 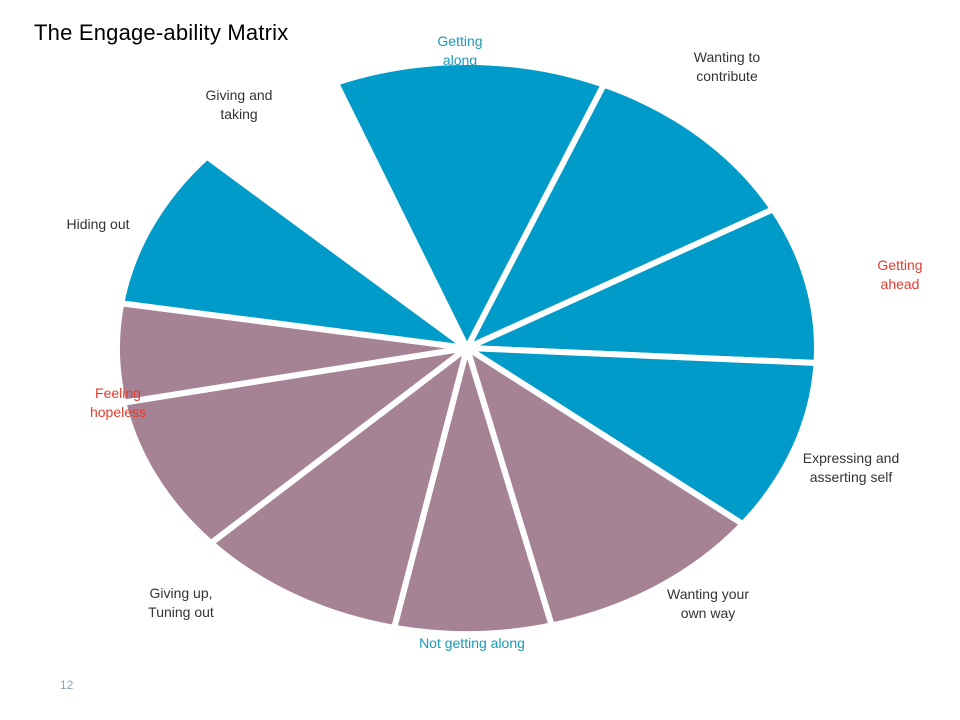 What do you see at coordinates (642, 286) in the screenshot?
I see `segment-getting-ahead` at bounding box center [642, 286].